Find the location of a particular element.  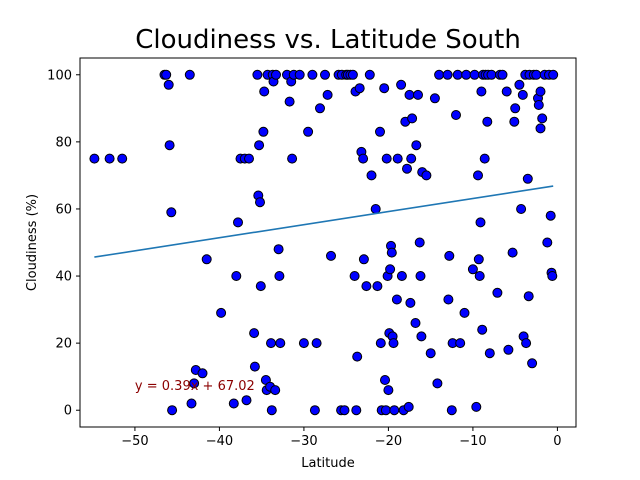

x-tick-label: −30 is located at coordinates (303, 441).